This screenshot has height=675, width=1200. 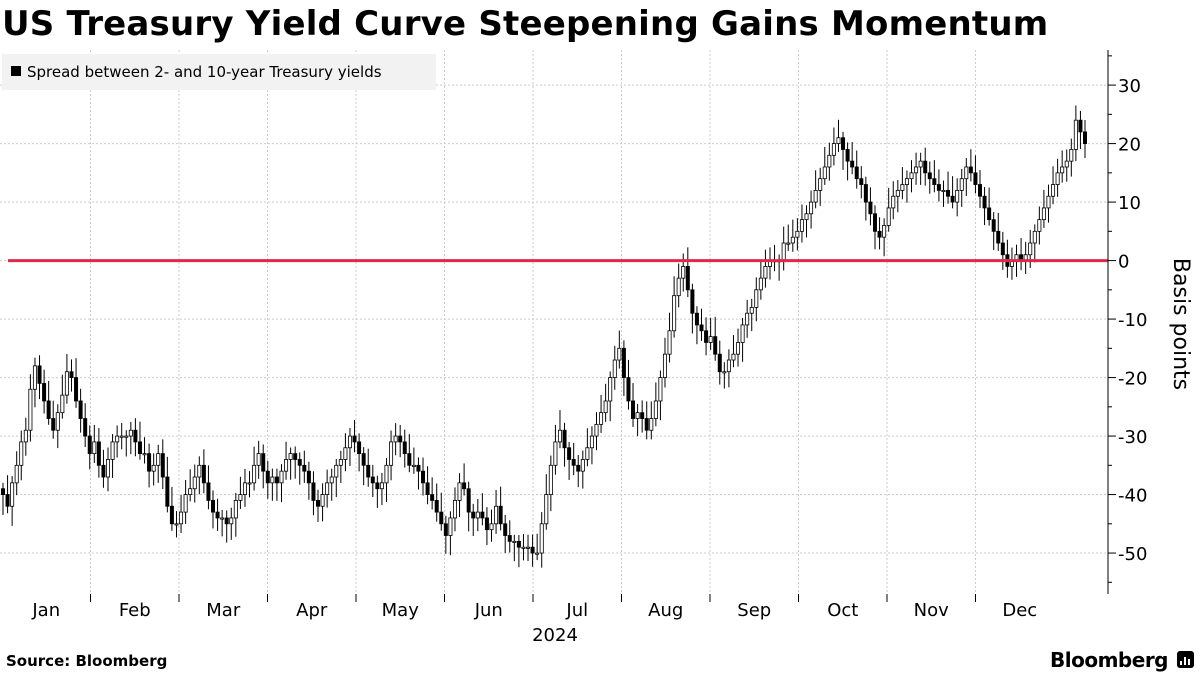 What do you see at coordinates (754, 610) in the screenshot?
I see `x-tick-label: Sep` at bounding box center [754, 610].